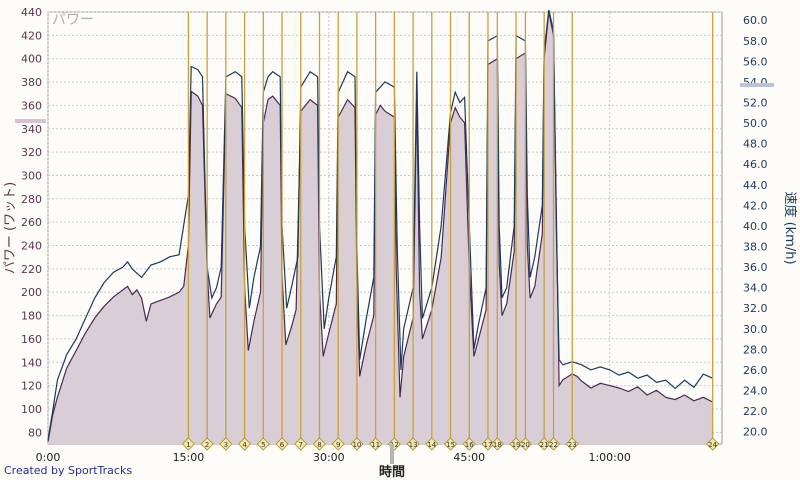 Image resolution: width=800 pixels, height=480 pixels. I want to click on credit-label: Created by SportTracks, so click(68, 470).